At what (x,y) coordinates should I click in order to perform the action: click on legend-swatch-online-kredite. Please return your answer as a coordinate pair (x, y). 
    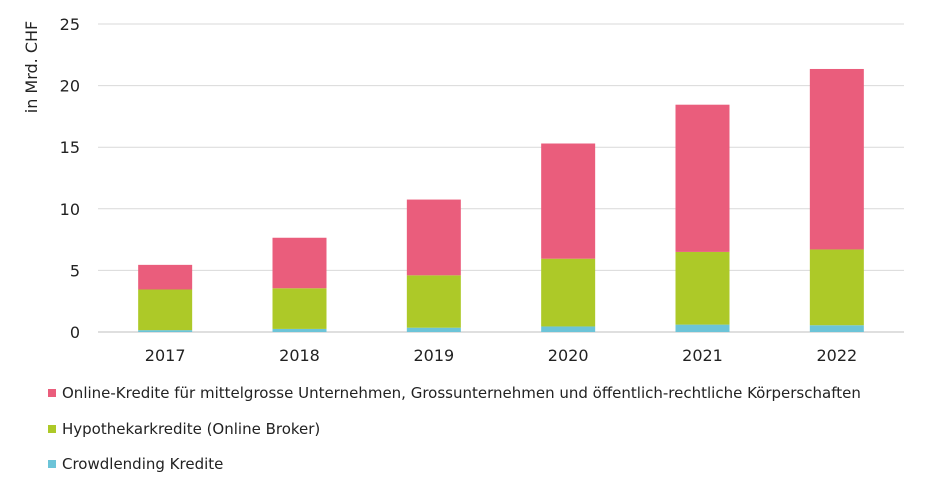
    Looking at the image, I should click on (52, 393).